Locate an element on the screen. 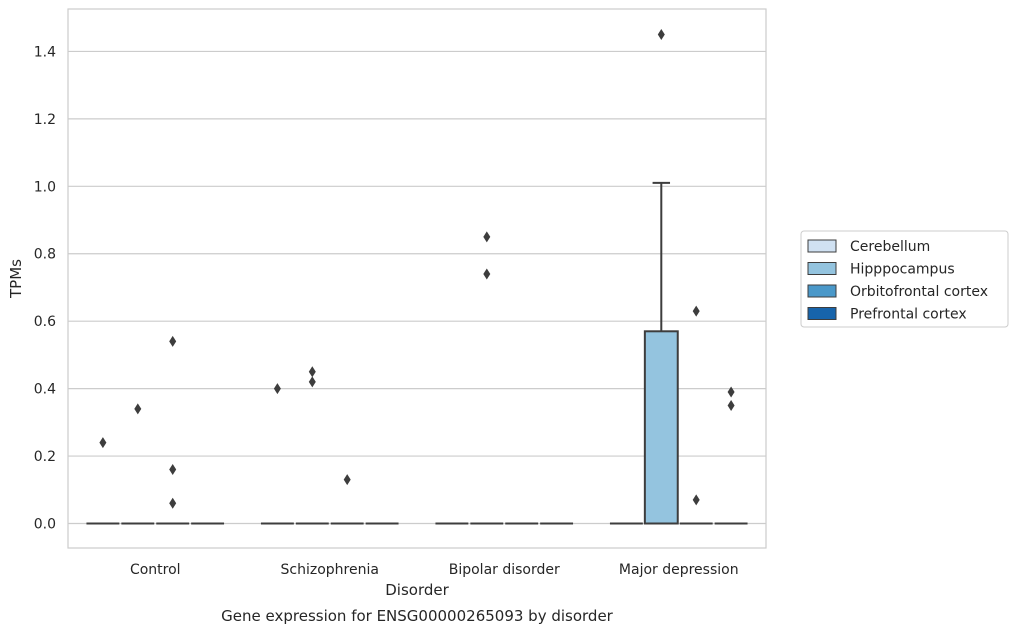 Image resolution: width=1018 pixels, height=634 pixels. y-tick-label: 0.8 is located at coordinates (45, 255).